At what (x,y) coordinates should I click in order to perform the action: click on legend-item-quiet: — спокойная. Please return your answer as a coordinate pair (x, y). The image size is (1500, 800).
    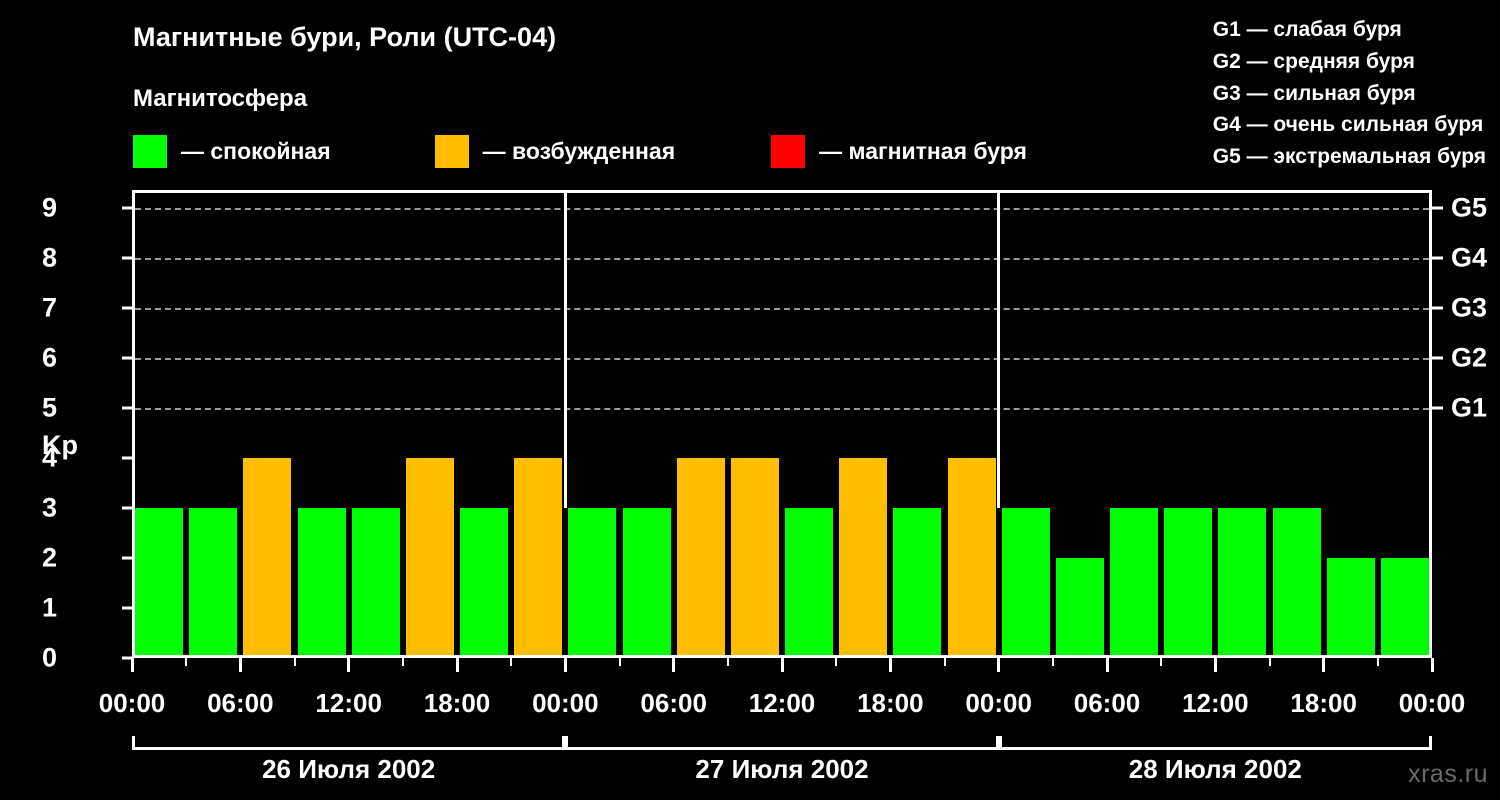
    Looking at the image, I should click on (232, 151).